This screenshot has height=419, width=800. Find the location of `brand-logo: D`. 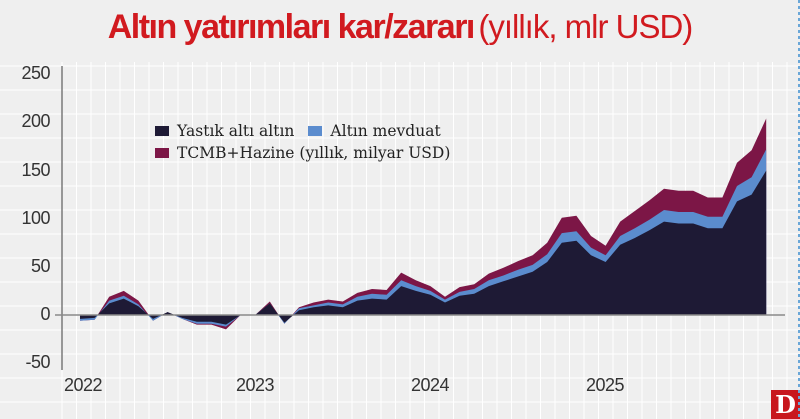

brand-logo: D is located at coordinates (785, 404).